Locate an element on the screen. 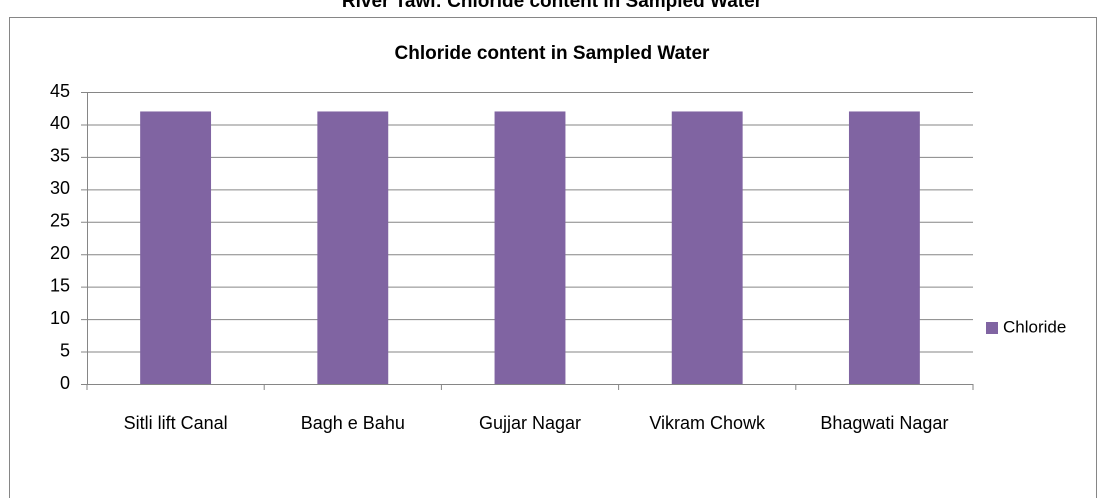  y-tick-label: 35 is located at coordinates (60, 156).